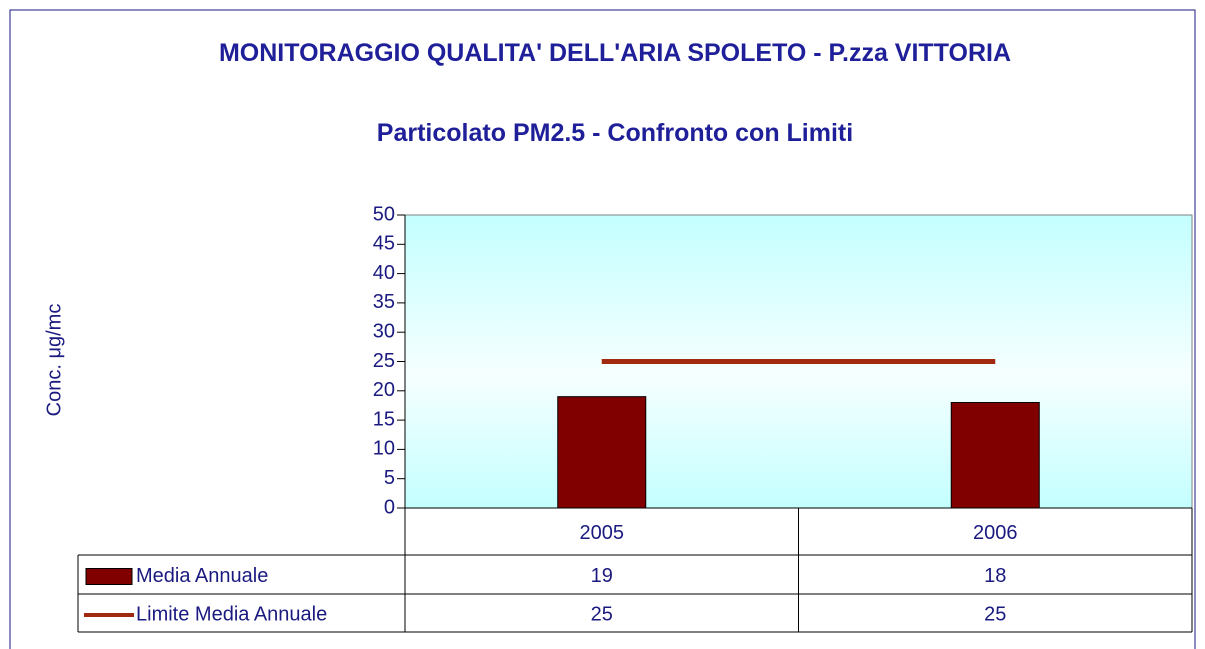 The height and width of the screenshot is (649, 1205). I want to click on x-tick-label: 2006, so click(995, 533).